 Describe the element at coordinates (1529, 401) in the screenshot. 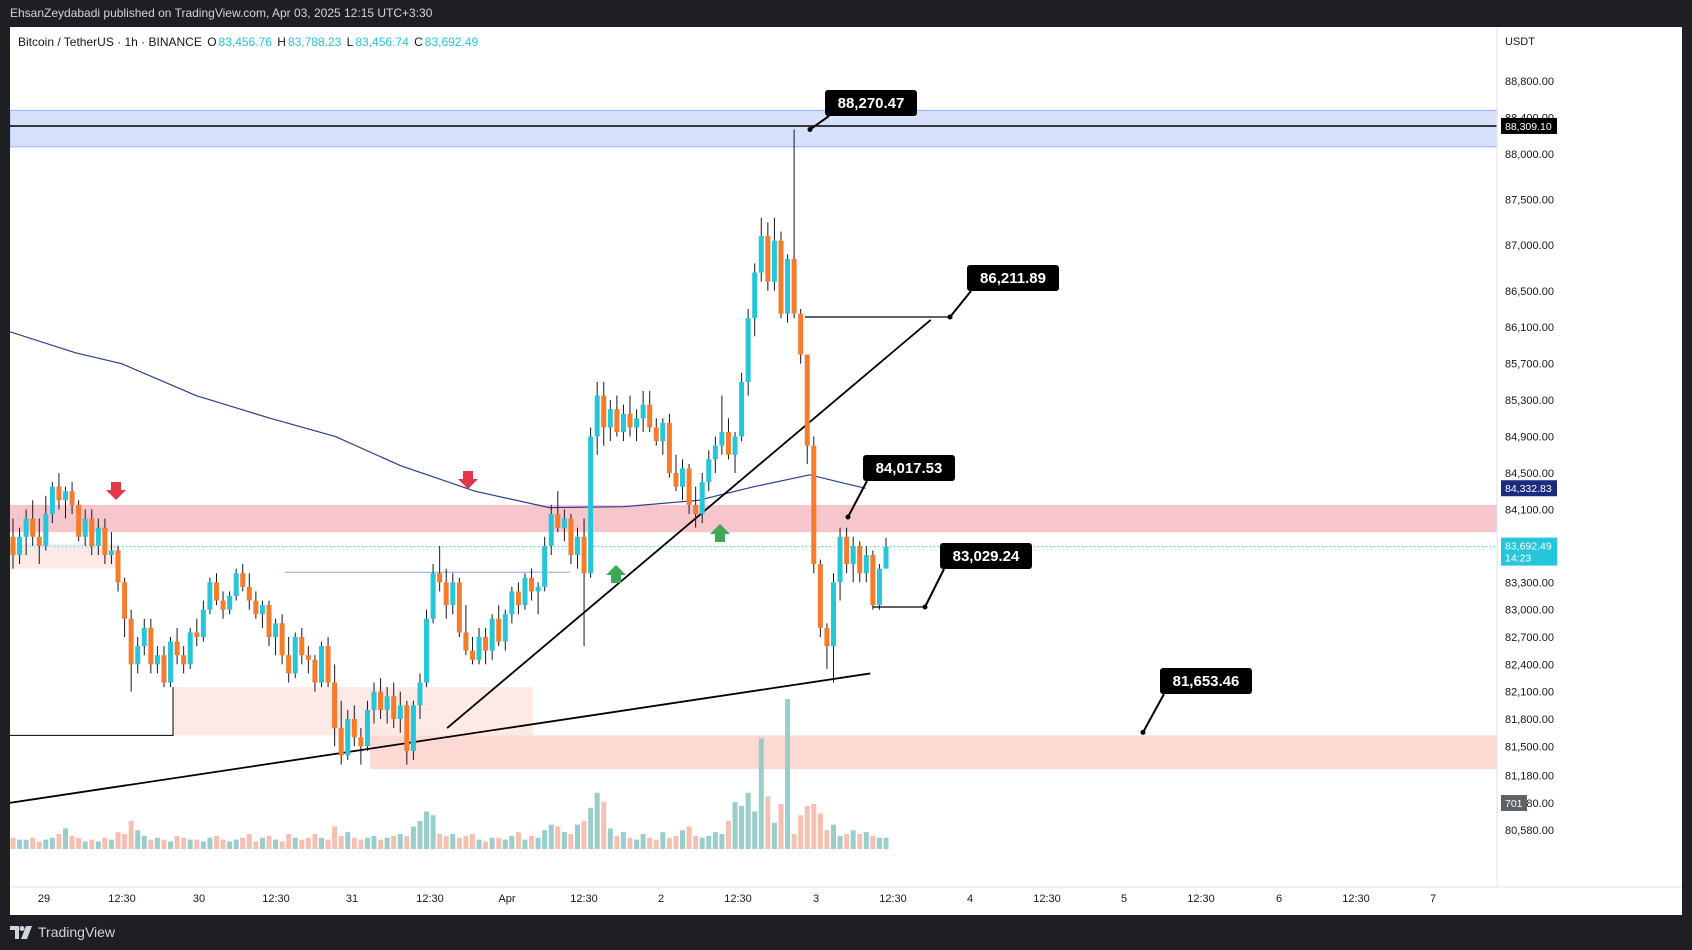

I see `price-tick-label: 85,300.00` at that location.